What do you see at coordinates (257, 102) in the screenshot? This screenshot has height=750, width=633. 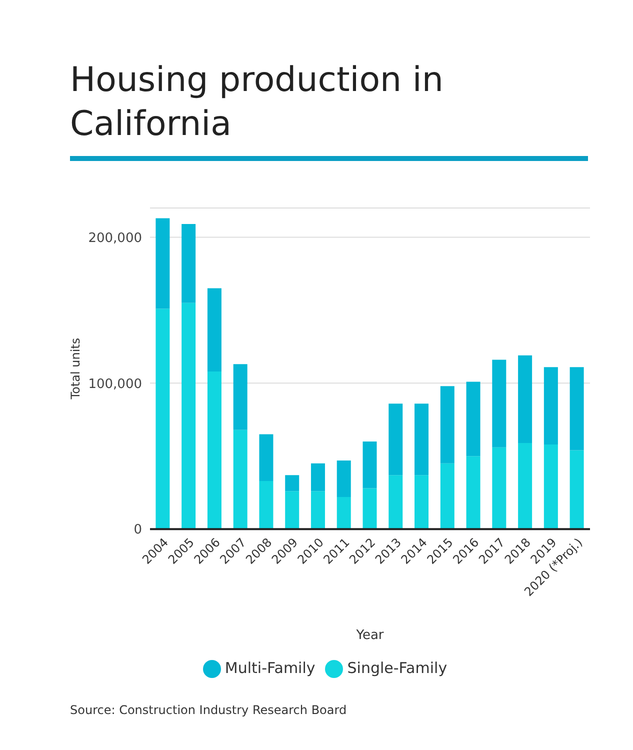 I see `chart-title: Housing production in California` at bounding box center [257, 102].